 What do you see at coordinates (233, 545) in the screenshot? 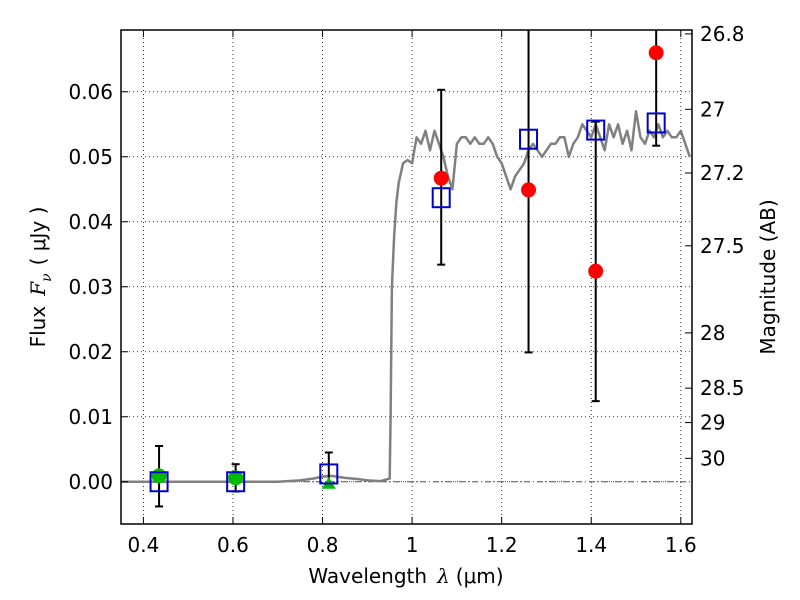
I see `x-tick-label: 0.6` at bounding box center [233, 545].